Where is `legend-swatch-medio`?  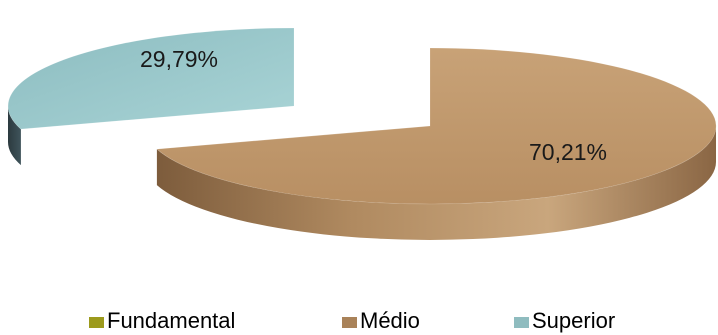 legend-swatch-medio is located at coordinates (349, 322).